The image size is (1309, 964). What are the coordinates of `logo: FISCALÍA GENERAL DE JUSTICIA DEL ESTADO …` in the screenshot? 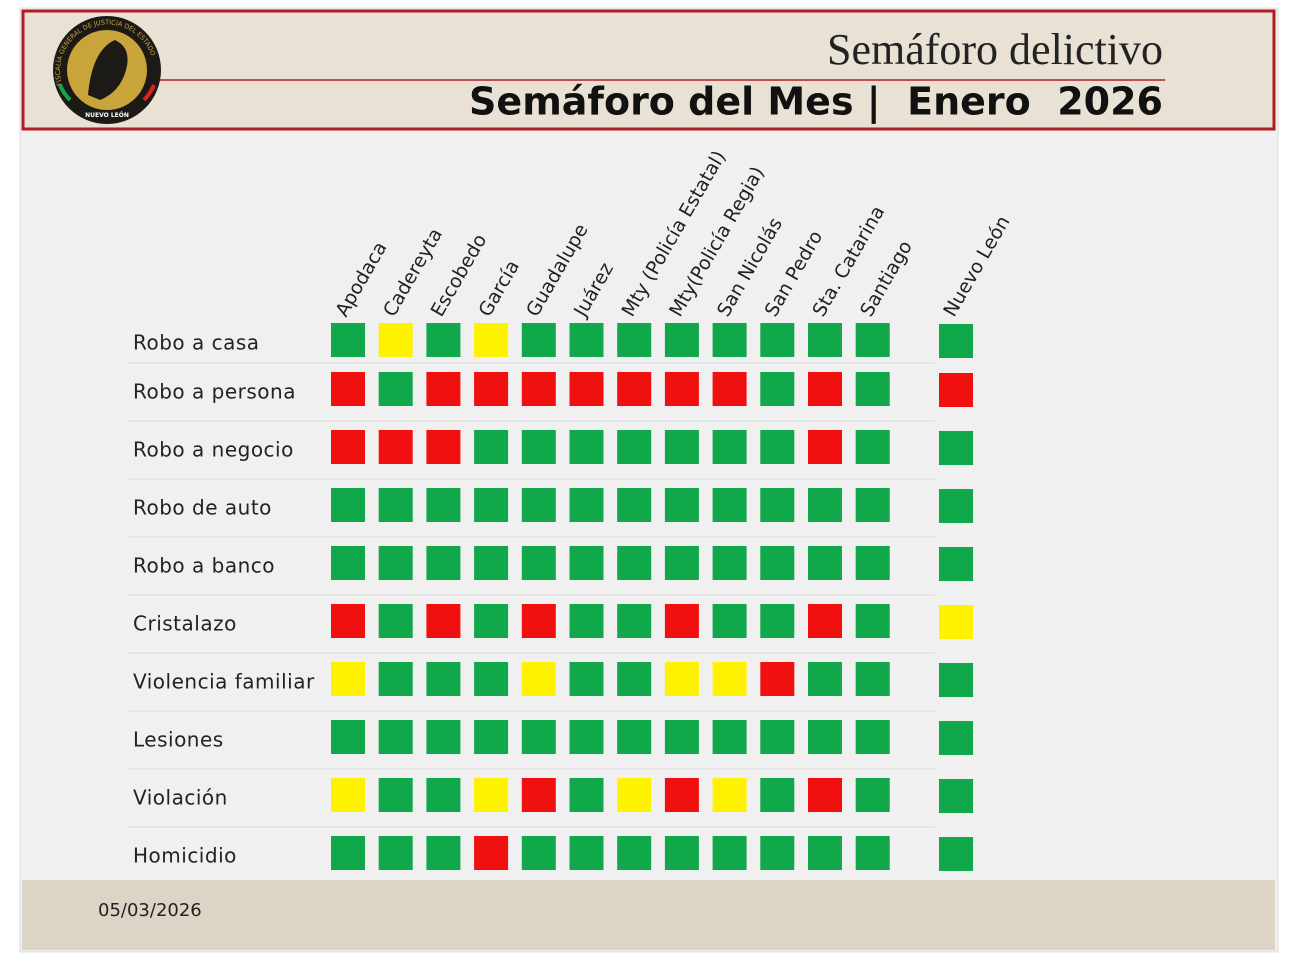 It's located at (107, 70).